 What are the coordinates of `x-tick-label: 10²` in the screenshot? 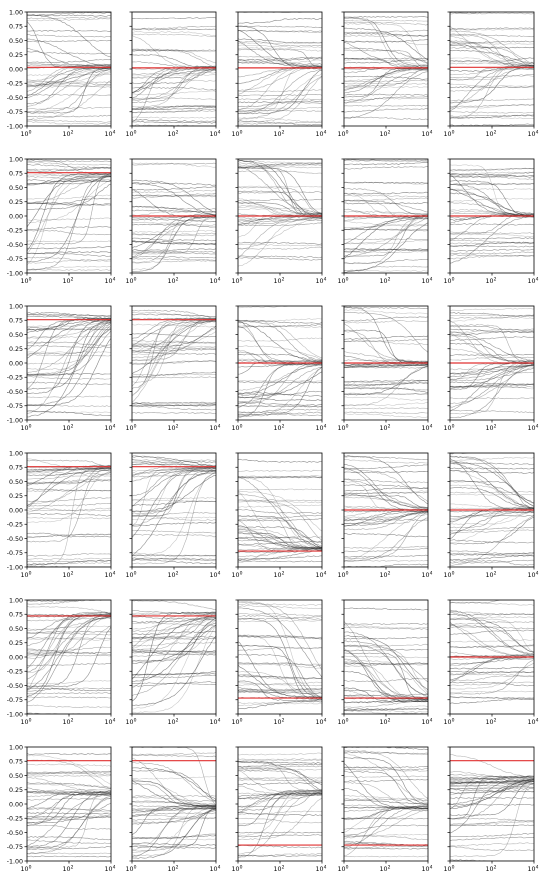 It's located at (491, 428).